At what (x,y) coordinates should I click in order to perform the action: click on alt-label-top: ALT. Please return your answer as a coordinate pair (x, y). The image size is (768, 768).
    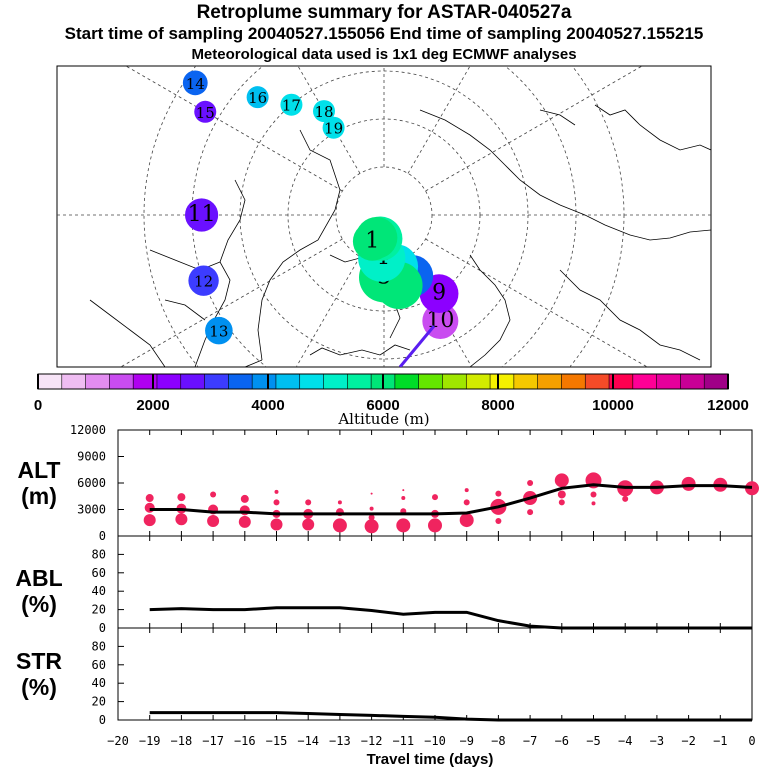
    Looking at the image, I should click on (39, 470).